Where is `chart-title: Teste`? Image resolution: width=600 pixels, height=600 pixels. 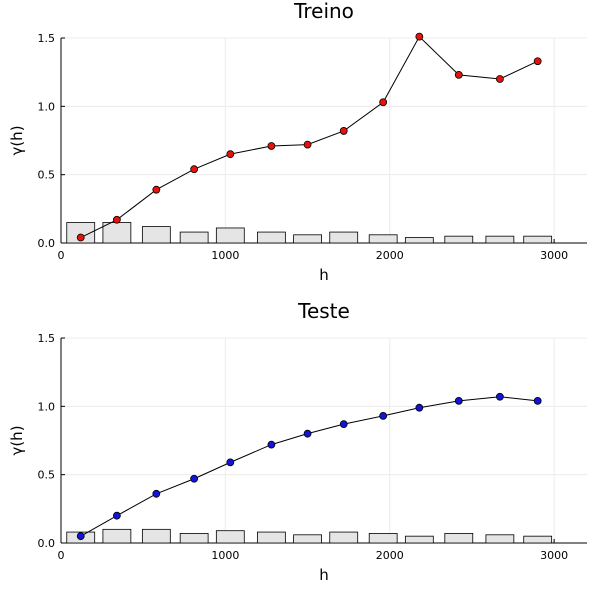
chart-title: Teste is located at coordinates (323, 311).